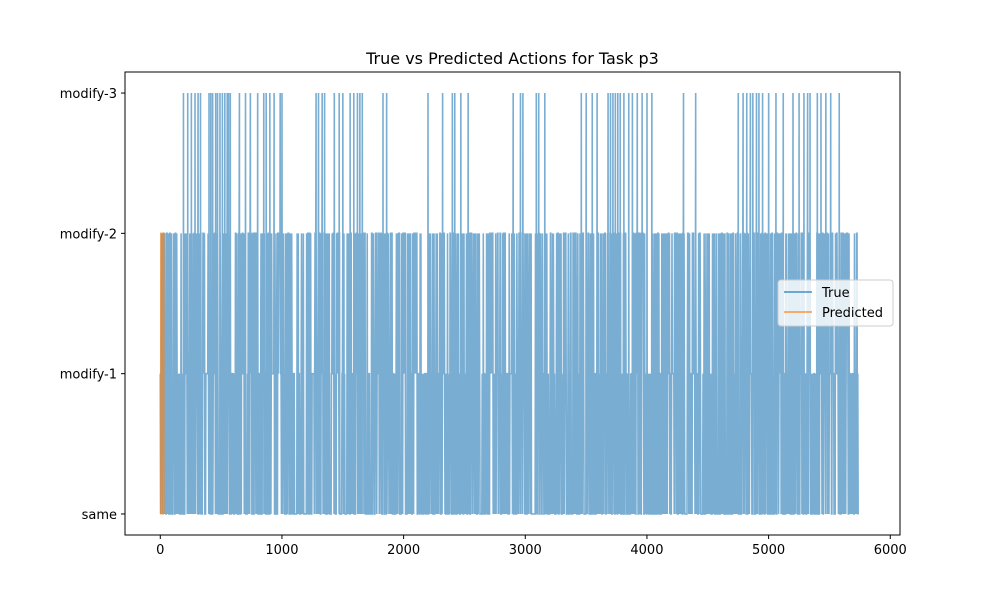 The image size is (1000, 600). I want to click on y-tick-label: modify-1, so click(88, 375).